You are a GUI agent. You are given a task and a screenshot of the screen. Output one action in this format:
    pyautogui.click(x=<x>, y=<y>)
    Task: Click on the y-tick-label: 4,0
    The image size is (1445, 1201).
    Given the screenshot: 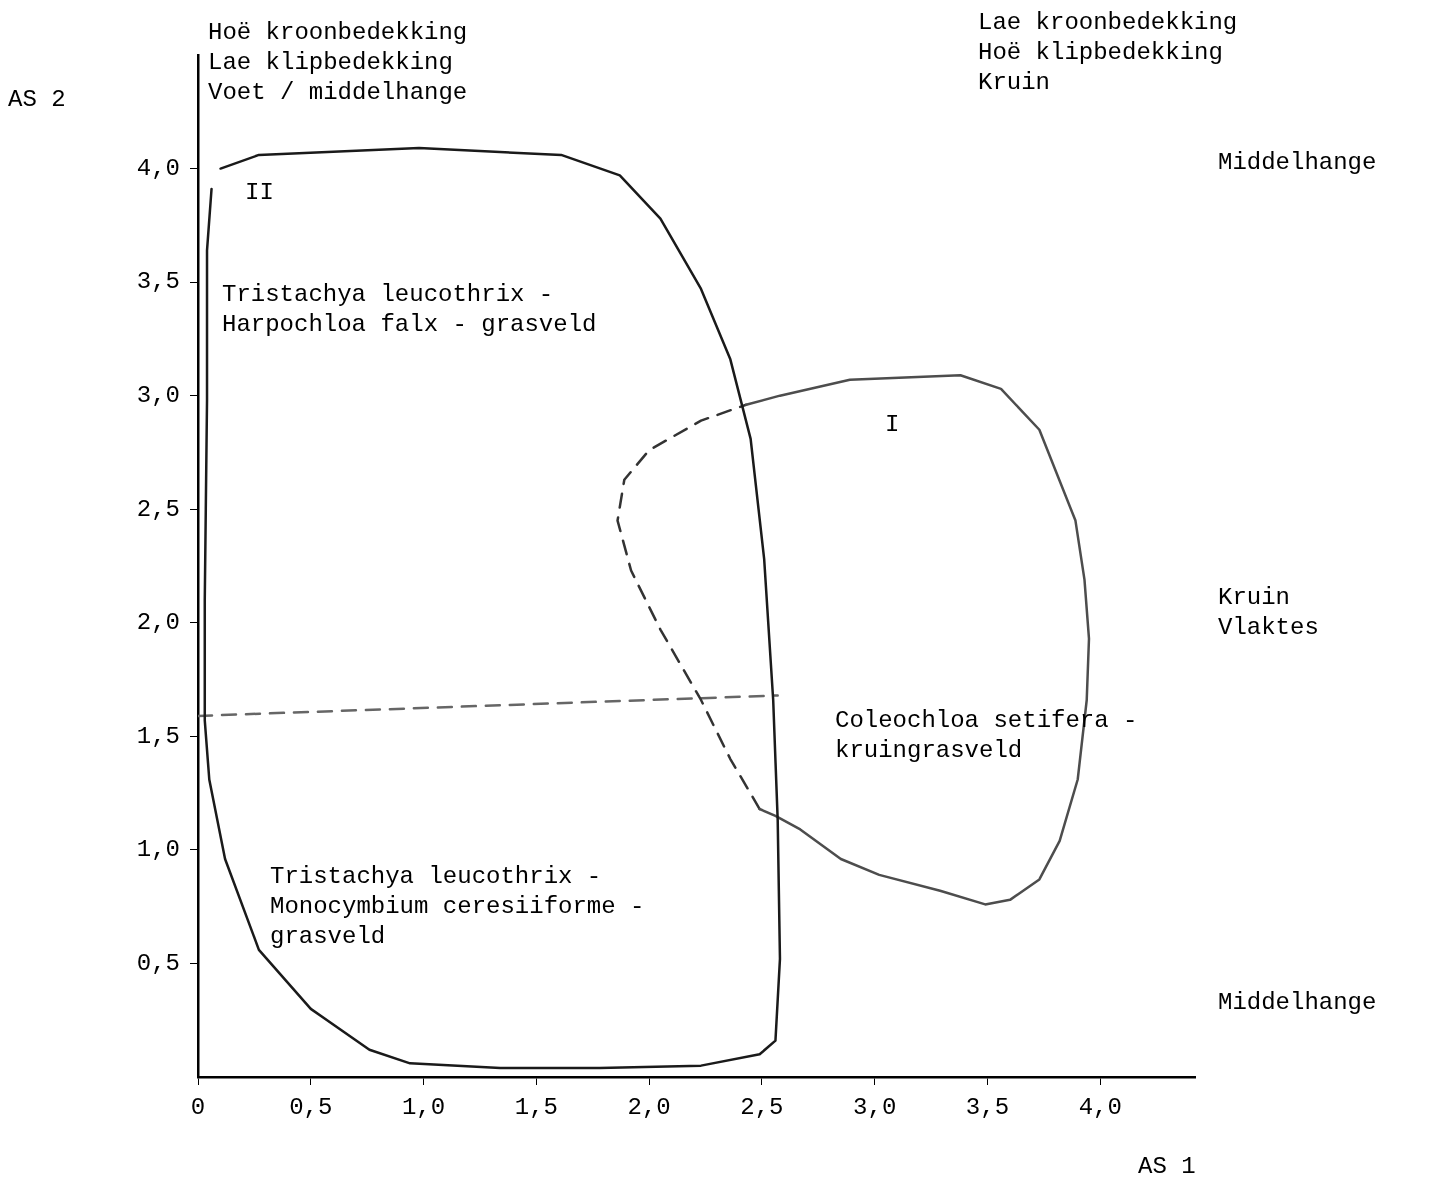 What is the action you would take?
    pyautogui.click(x=158, y=168)
    